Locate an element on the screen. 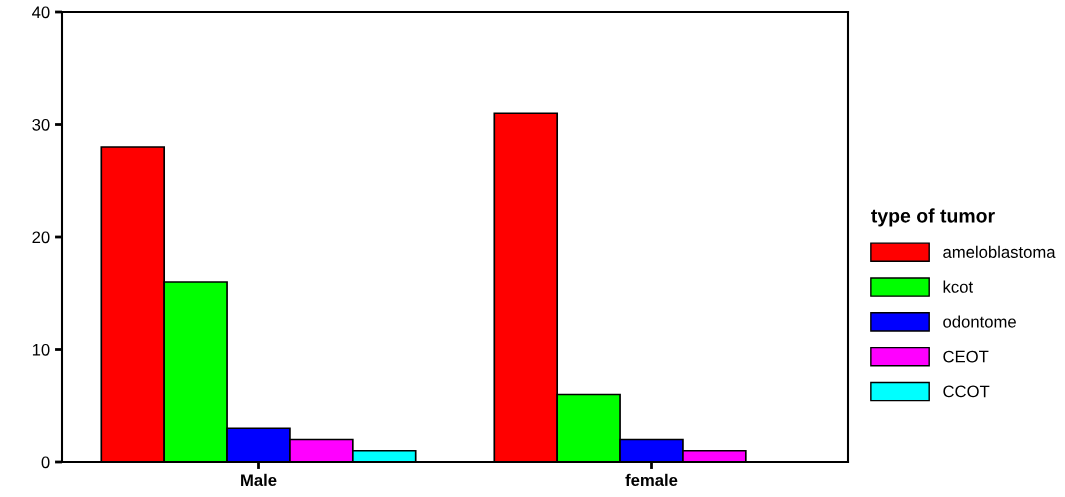  y-tick-label: 40 is located at coordinates (41, 12).